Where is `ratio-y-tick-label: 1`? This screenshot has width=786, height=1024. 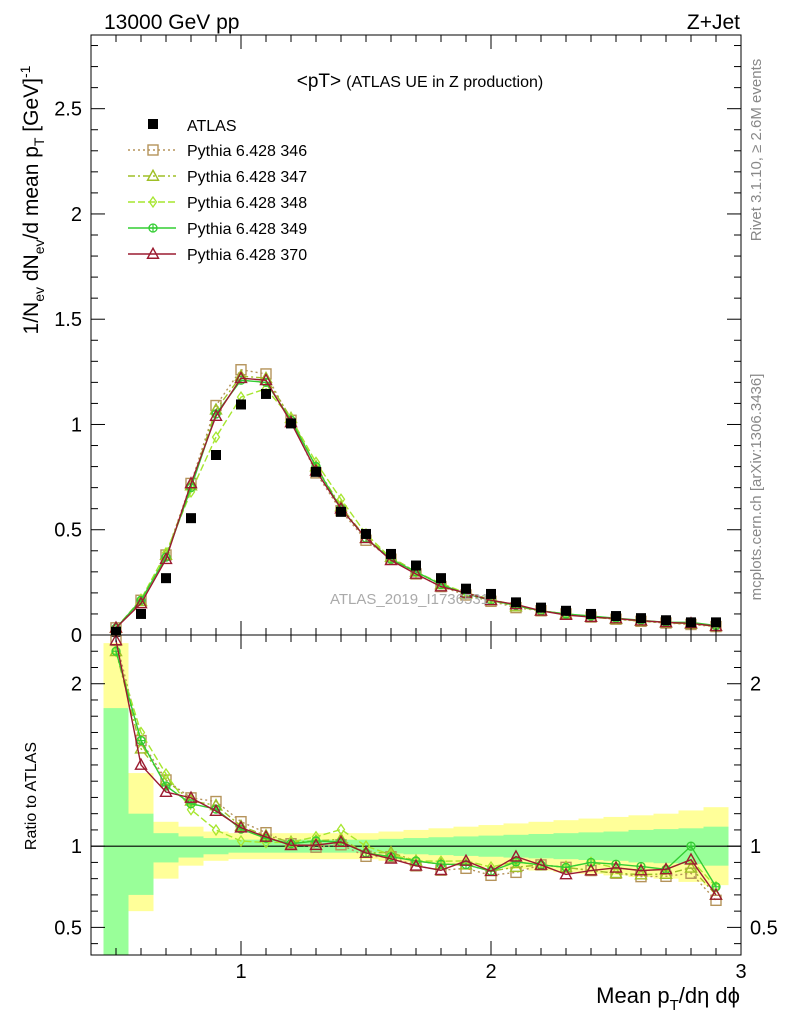 ratio-y-tick-label: 1 is located at coordinates (76, 847).